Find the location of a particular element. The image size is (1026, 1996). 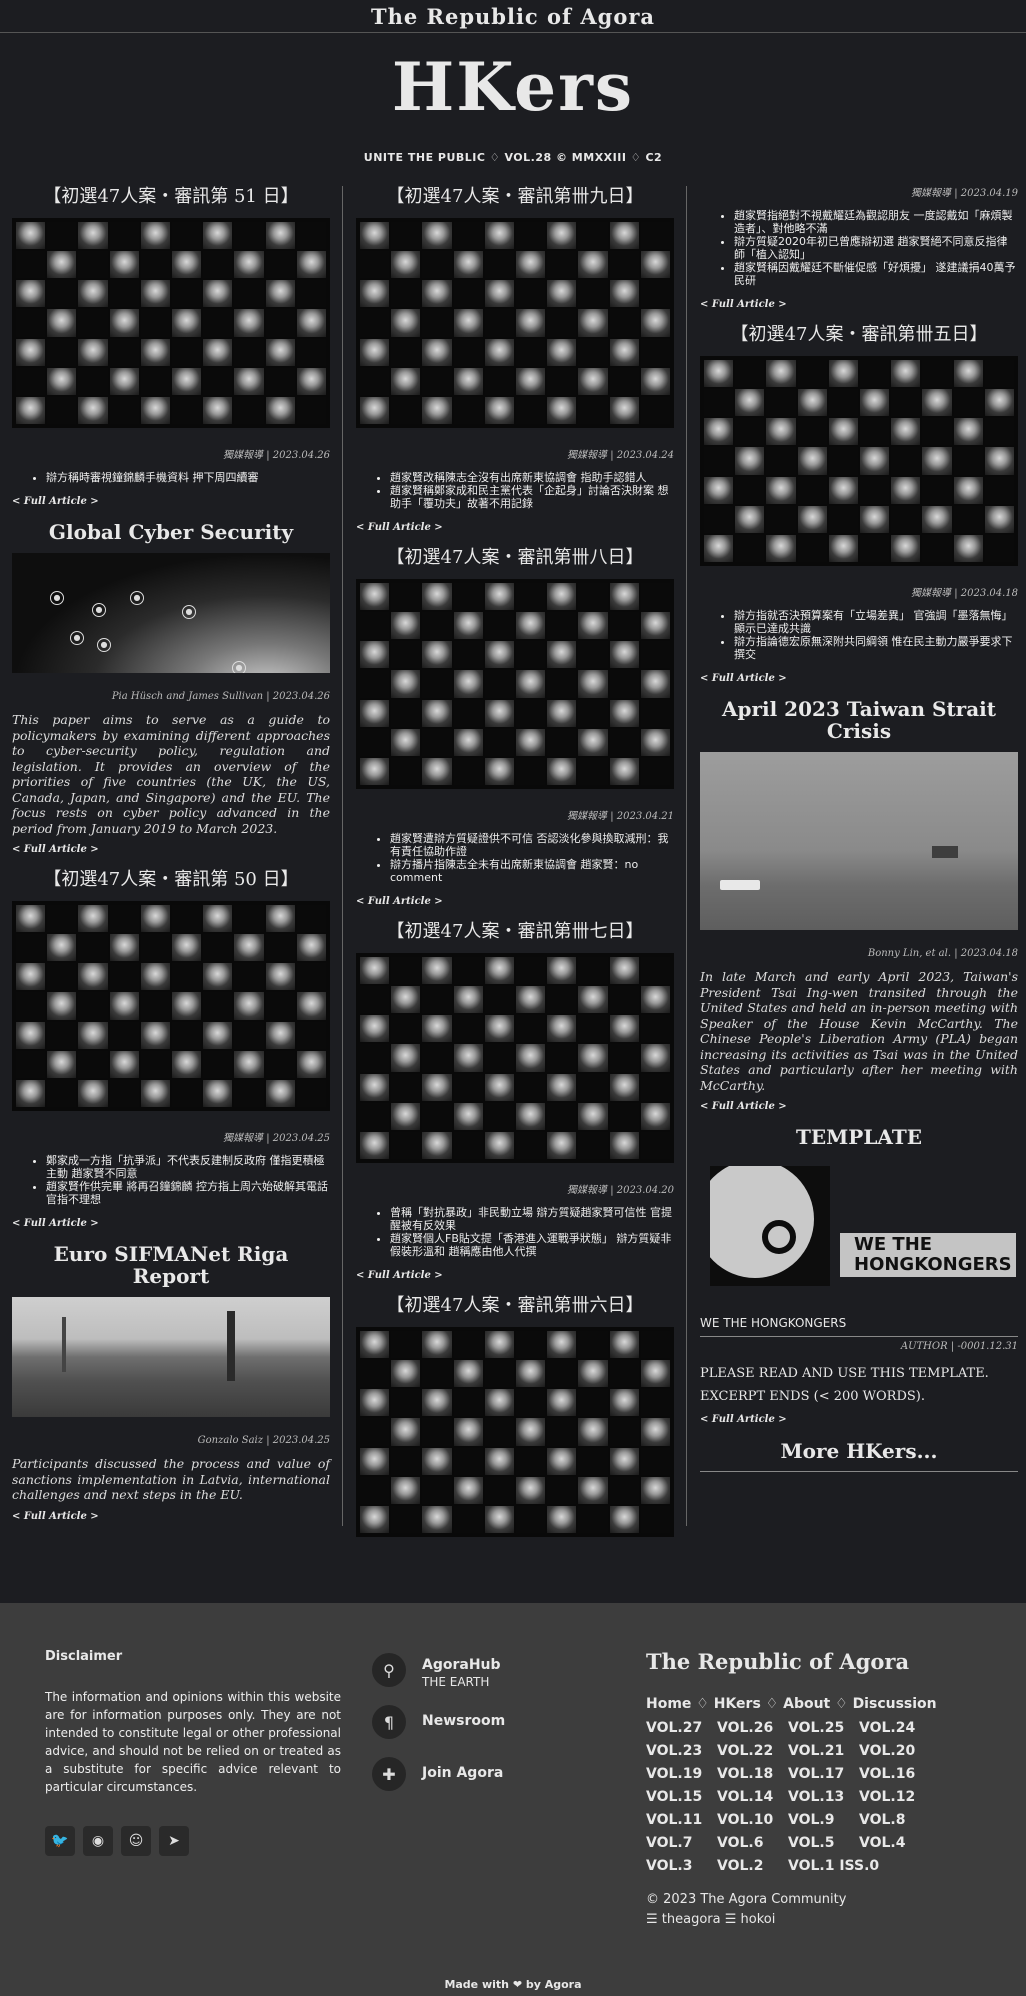

volume-link: VOL.26 is located at coordinates (745, 1728).